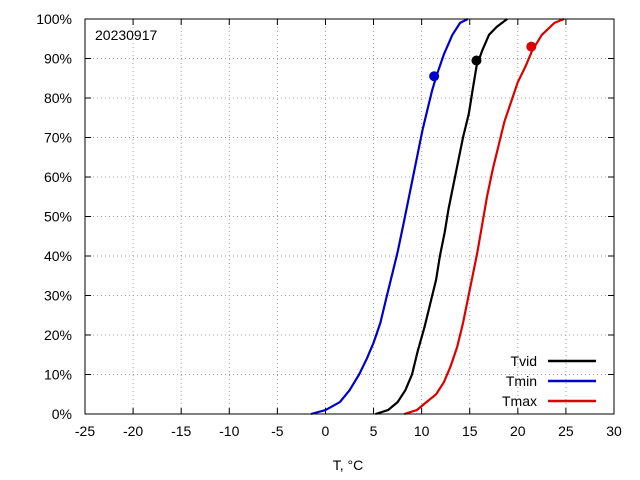 Image resolution: width=640 pixels, height=480 pixels. I want to click on y-tick-label: 70%, so click(58, 138).